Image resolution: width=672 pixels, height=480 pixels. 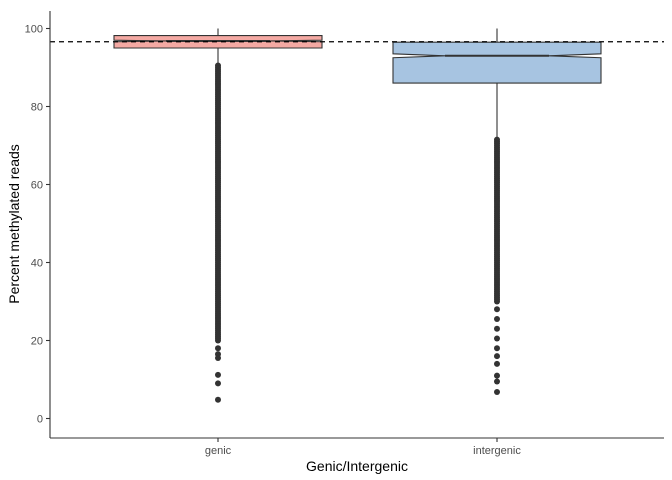 What do you see at coordinates (37, 342) in the screenshot?
I see `y-tick-label: 20` at bounding box center [37, 342].